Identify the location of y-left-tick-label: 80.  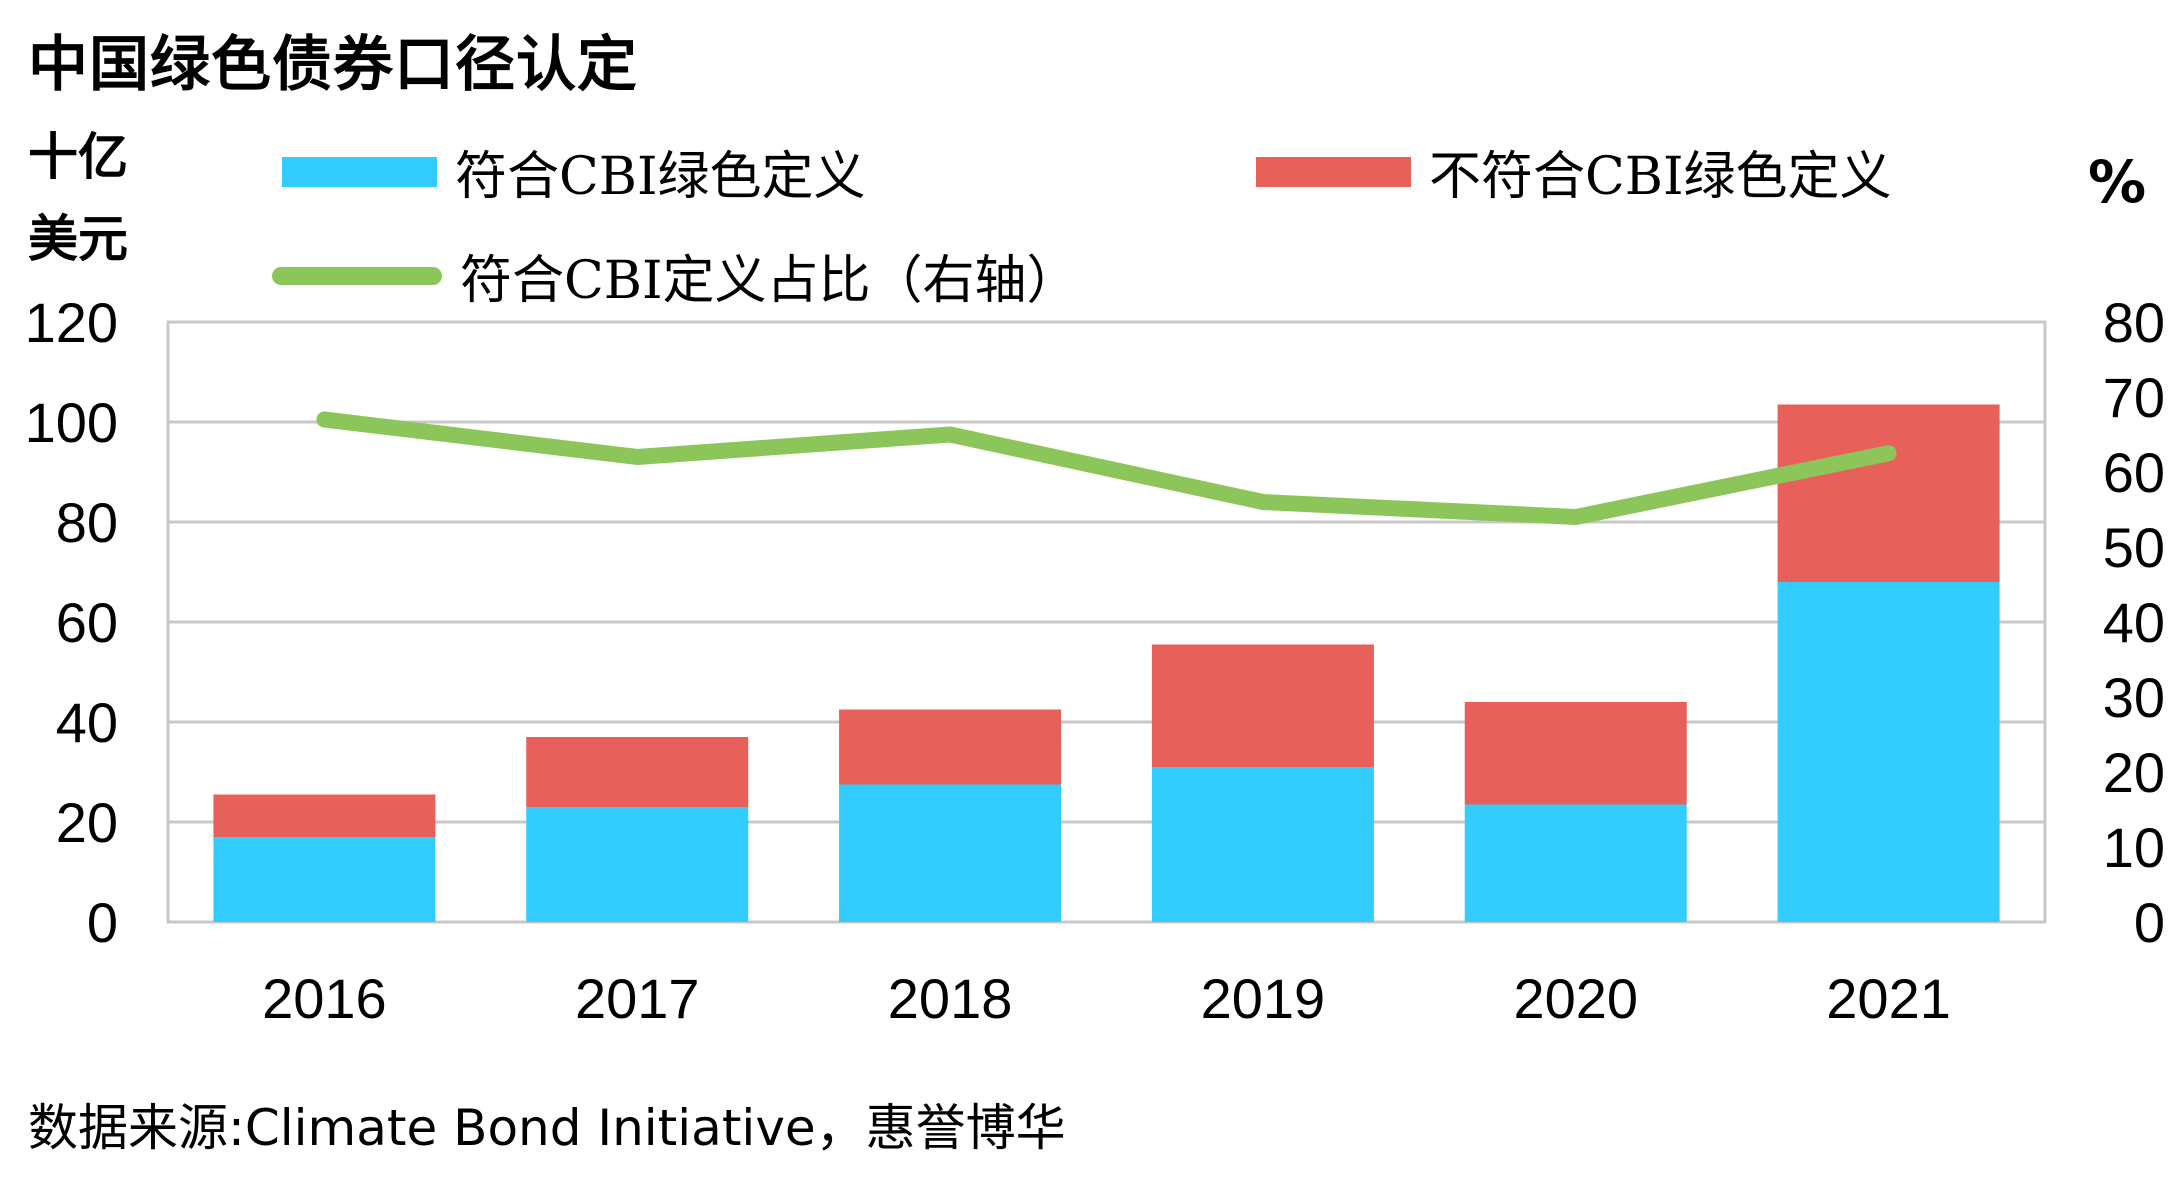
(87, 522).